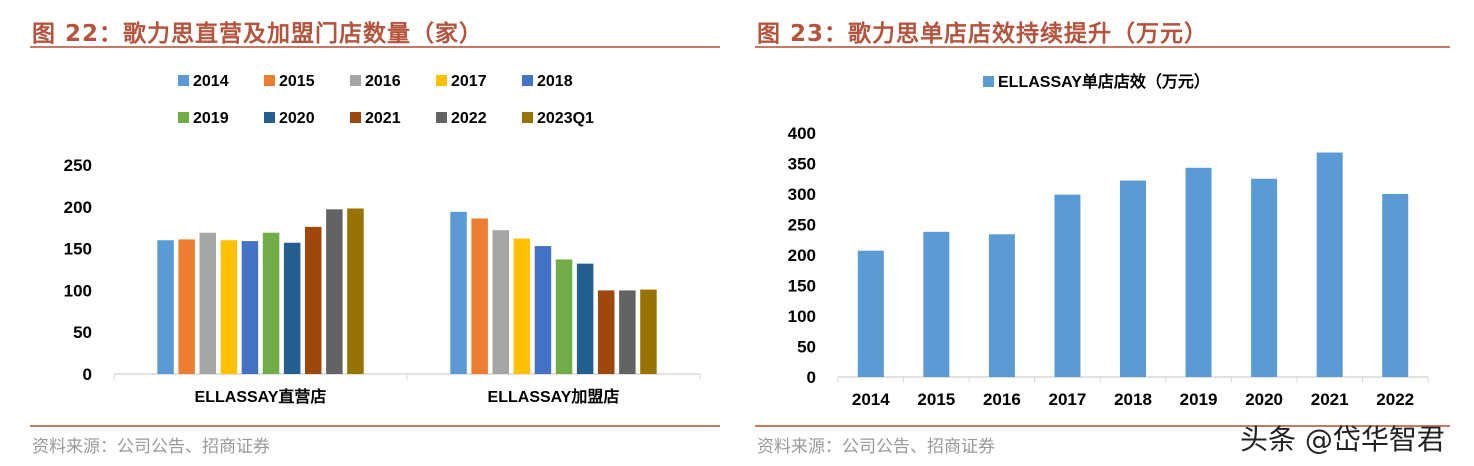 This screenshot has width=1474, height=466. What do you see at coordinates (527, 80) in the screenshot?
I see `legend-swatch-2018` at bounding box center [527, 80].